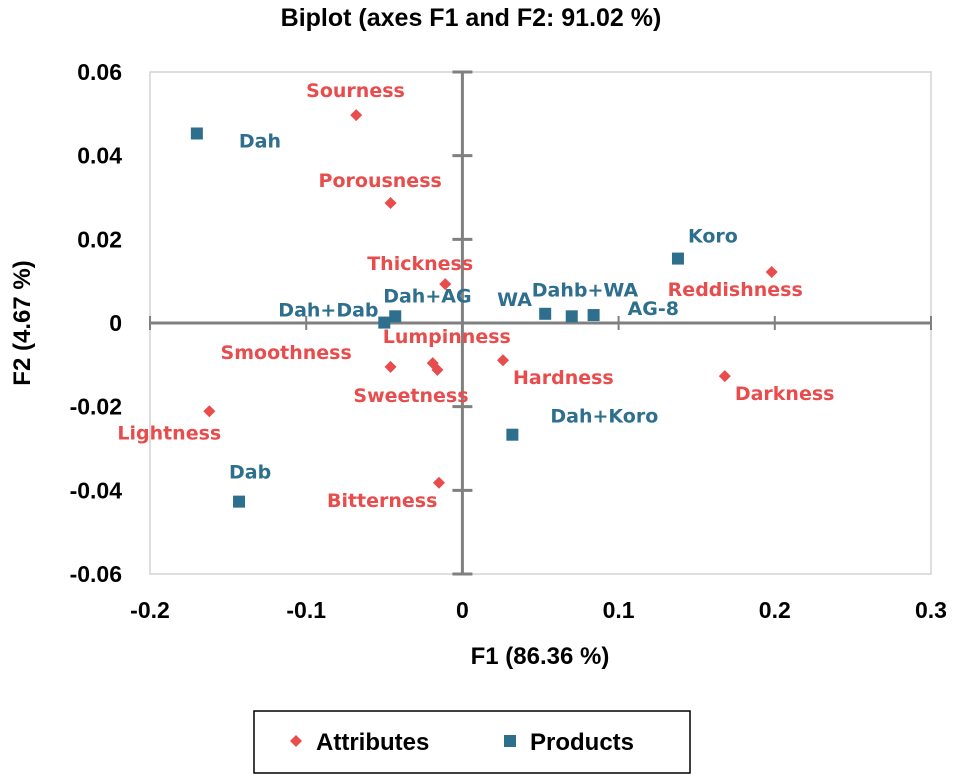 The image size is (957, 777). I want to click on products-label-koro: Koro, so click(713, 237).